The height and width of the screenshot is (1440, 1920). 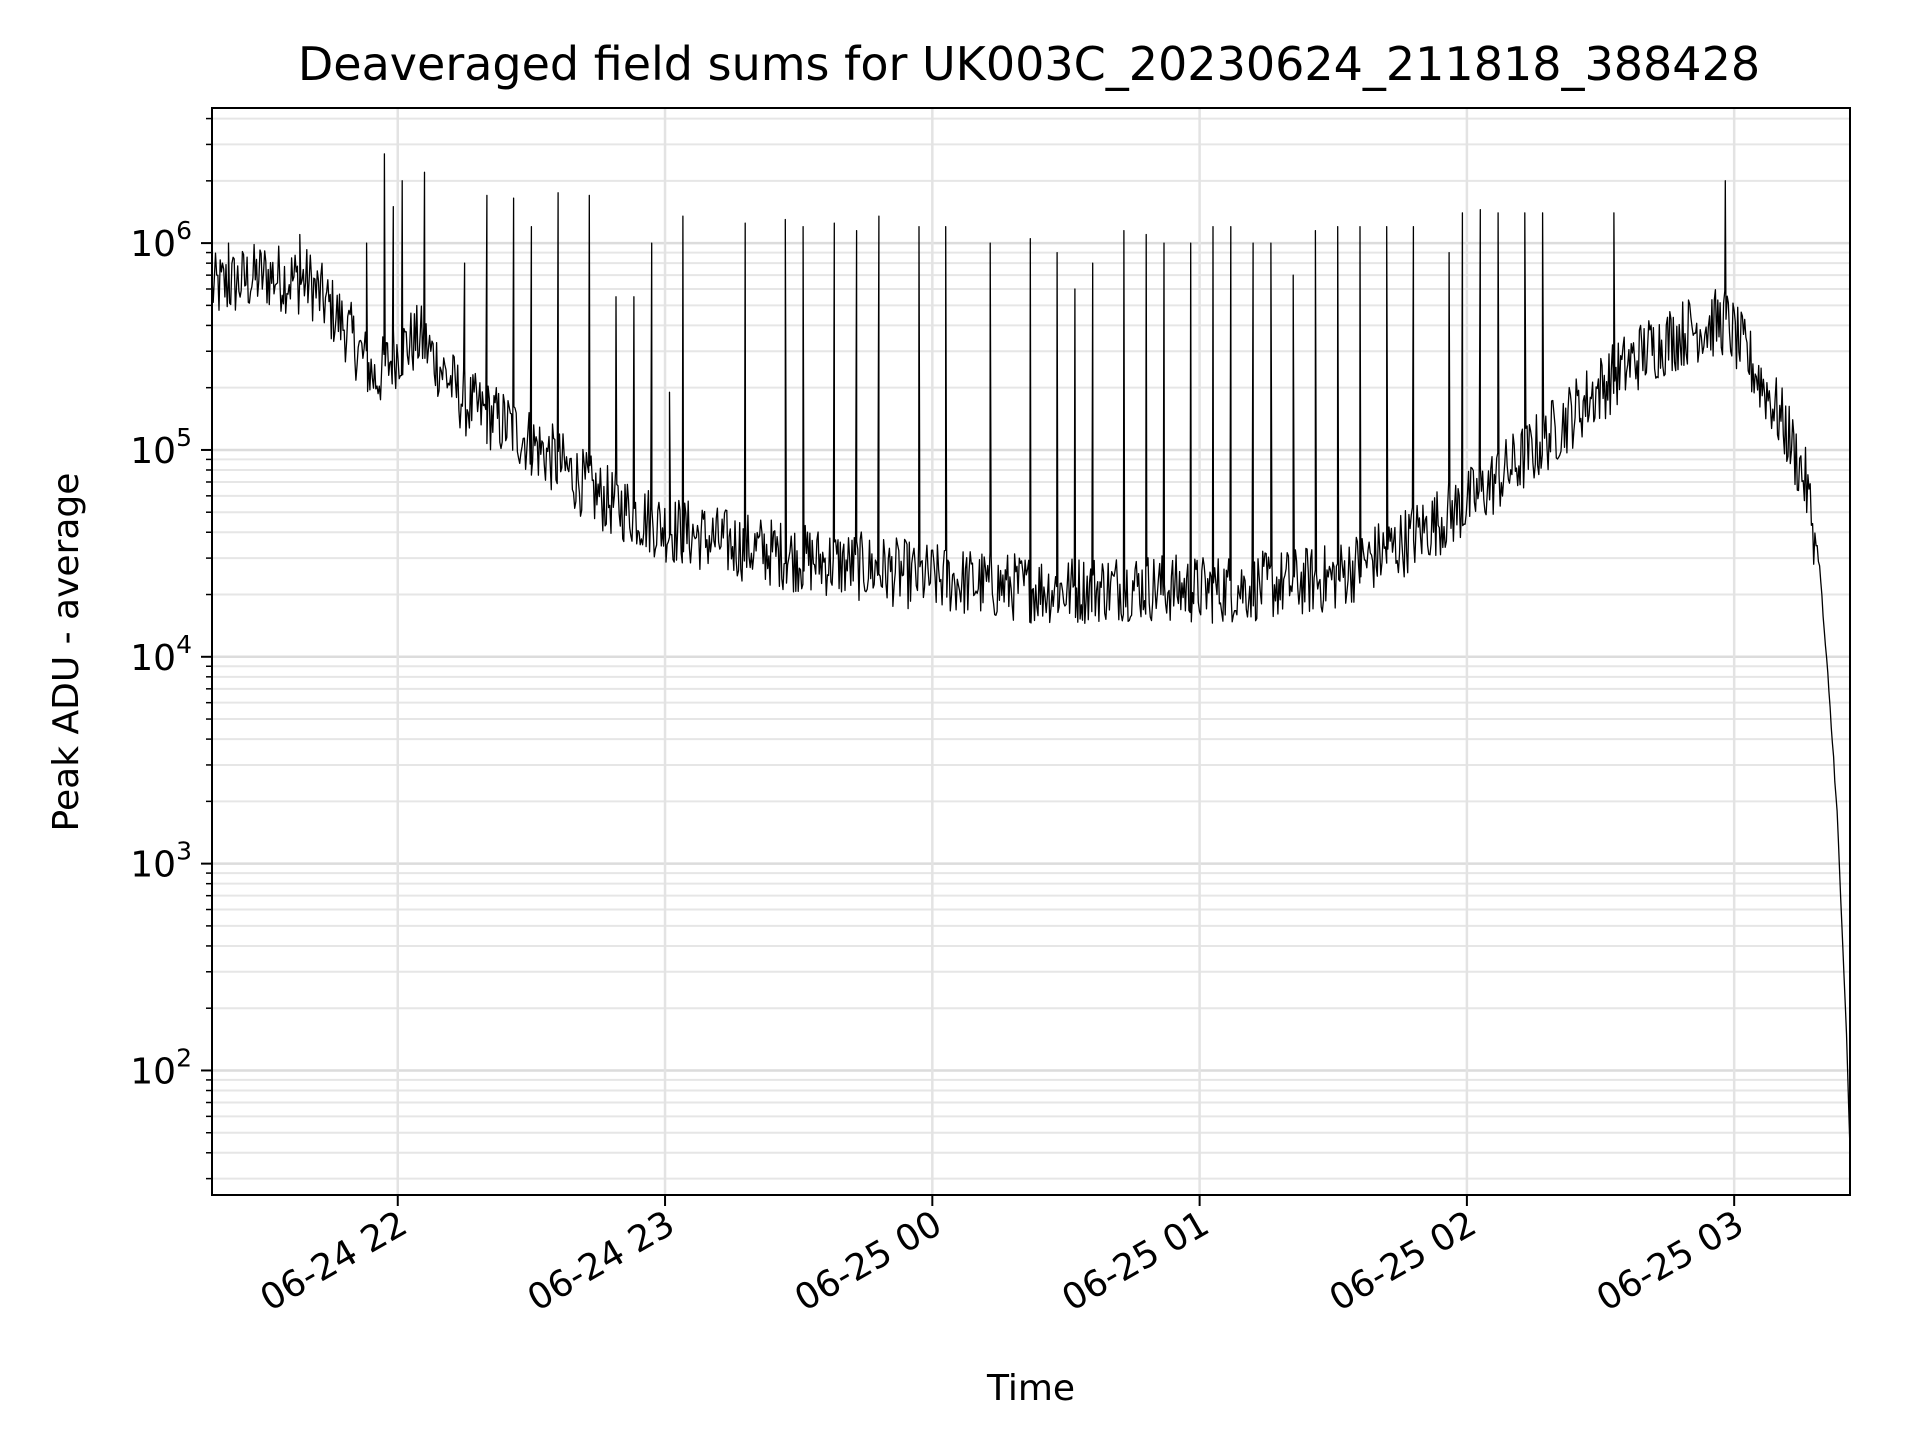 What do you see at coordinates (1030, 1388) in the screenshot?
I see `x-axis-label: Time` at bounding box center [1030, 1388].